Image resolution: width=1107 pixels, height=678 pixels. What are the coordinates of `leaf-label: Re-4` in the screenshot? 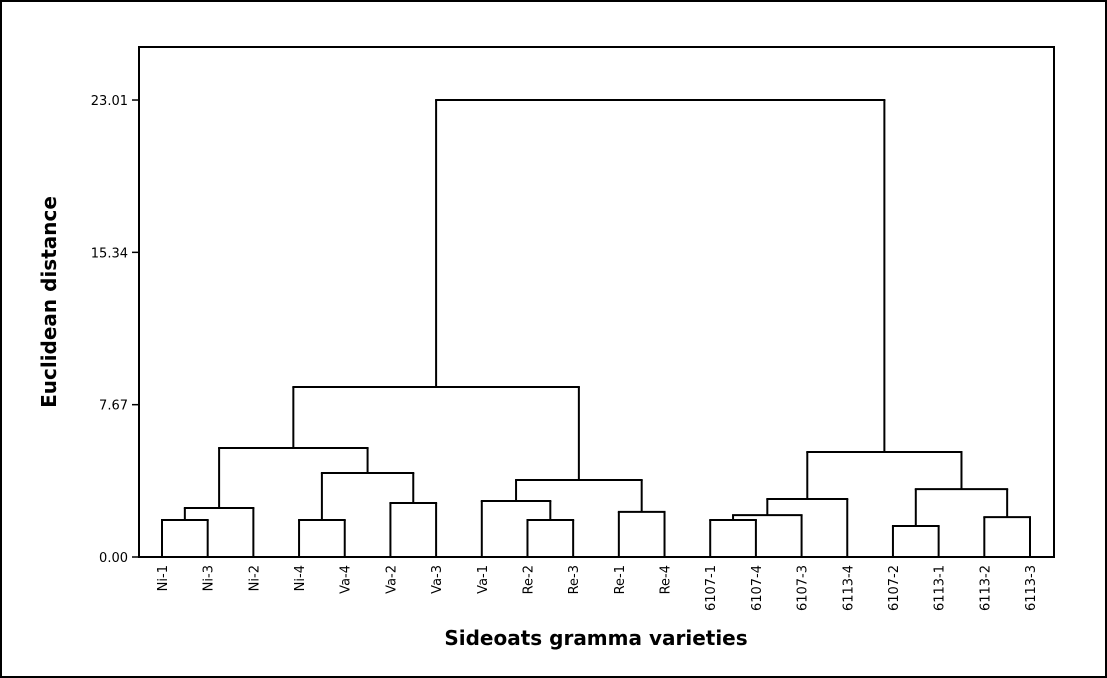 It's located at (666, 579).